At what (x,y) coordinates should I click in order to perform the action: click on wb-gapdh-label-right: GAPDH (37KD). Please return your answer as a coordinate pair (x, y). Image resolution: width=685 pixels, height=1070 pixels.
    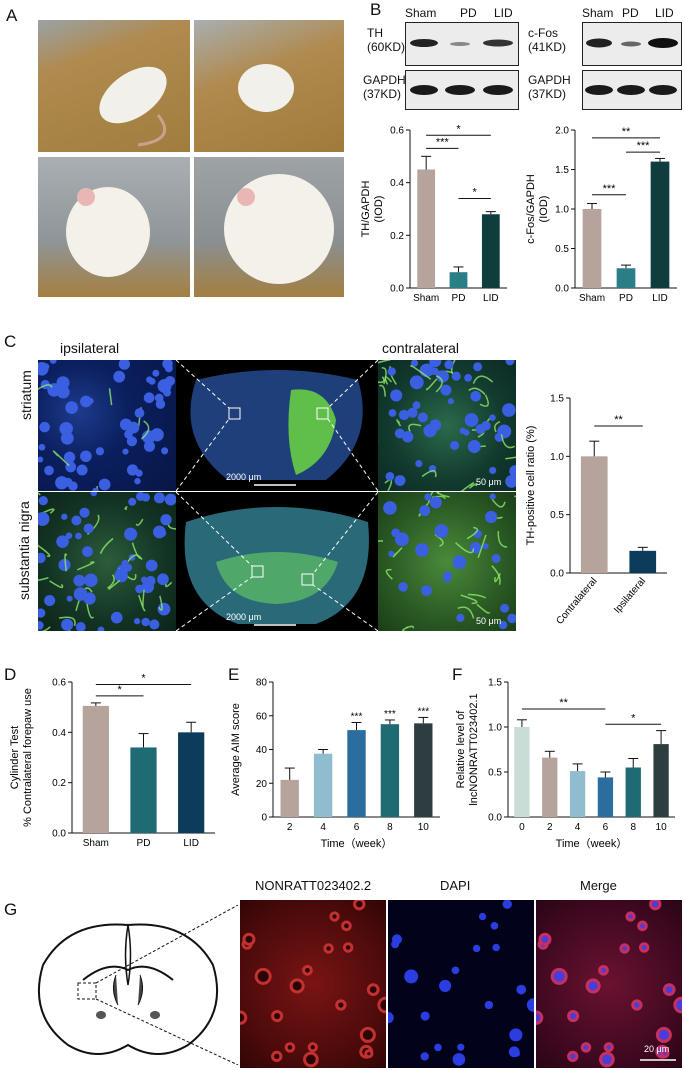
    Looking at the image, I should click on (549, 87).